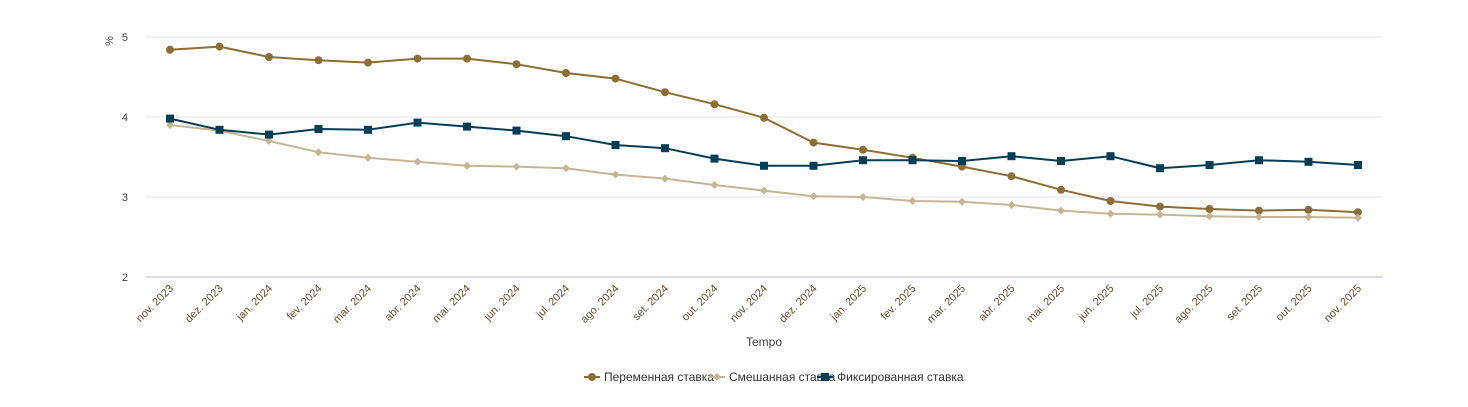 This screenshot has width=1468, height=407. Describe the element at coordinates (592, 377) in the screenshot. I see `legend-circle-icon` at that location.